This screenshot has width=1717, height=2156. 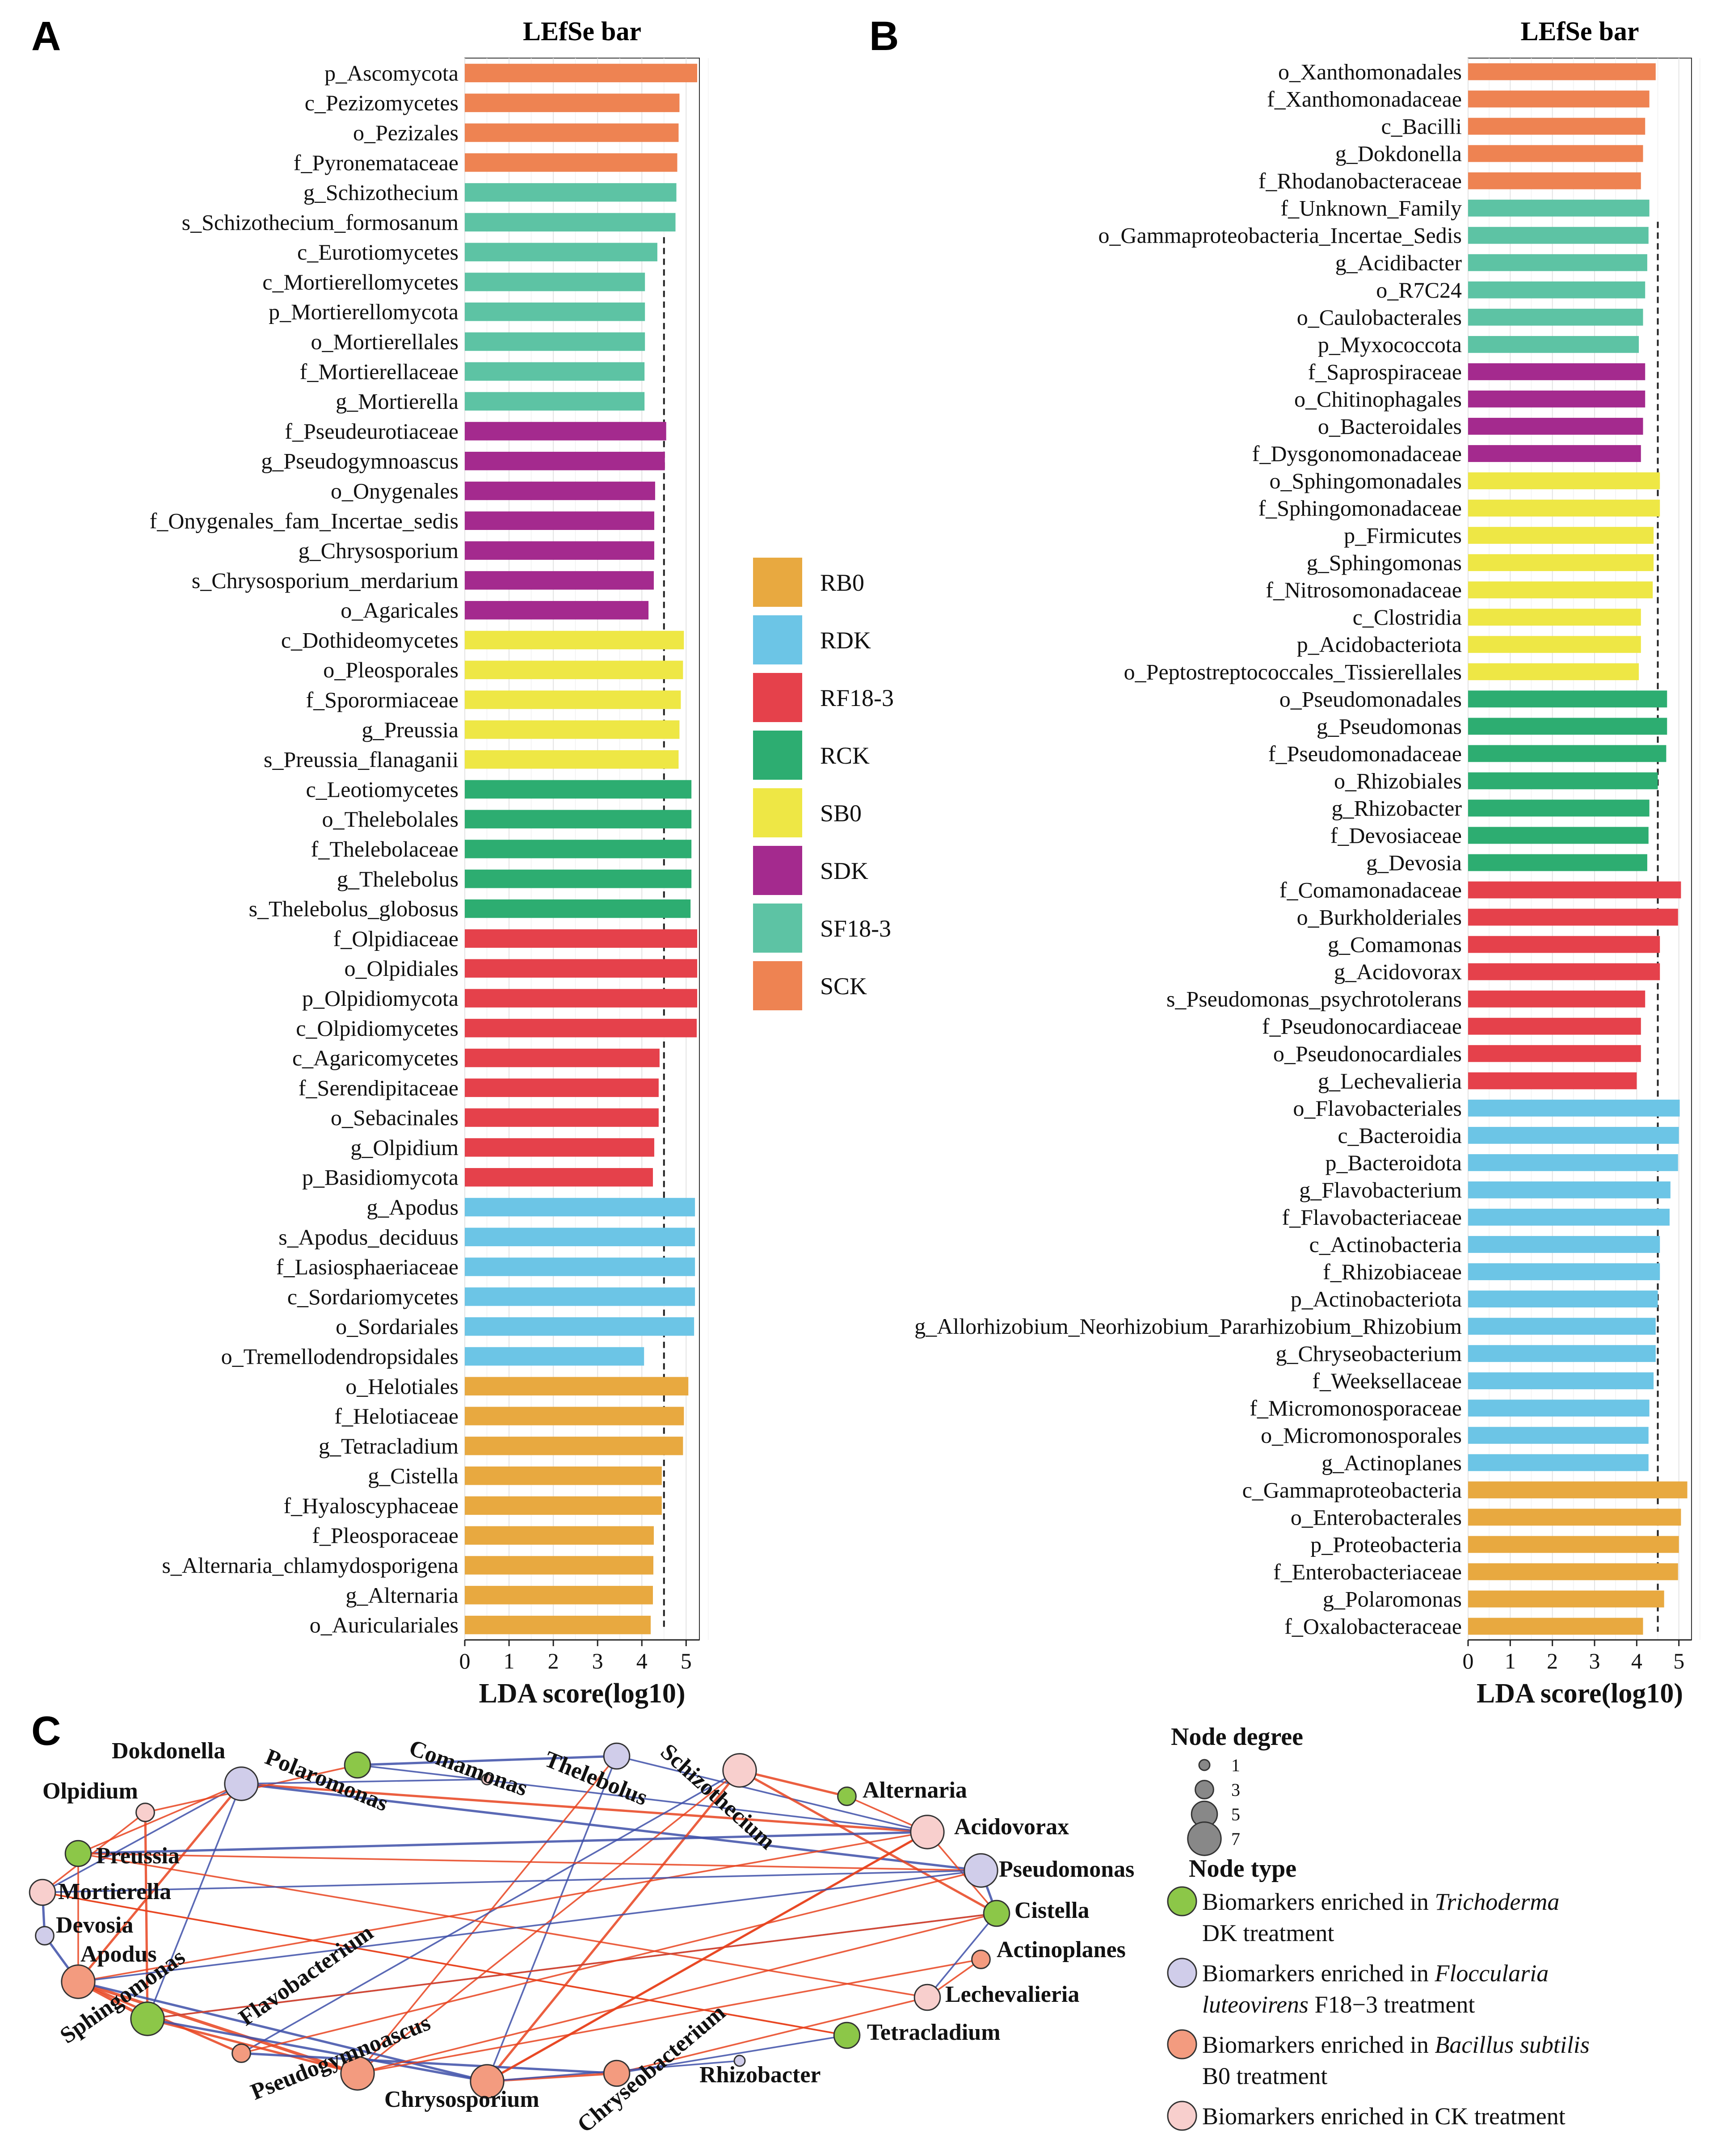 I want to click on bar-label: o_Burkholderiales, so click(x=1379, y=917).